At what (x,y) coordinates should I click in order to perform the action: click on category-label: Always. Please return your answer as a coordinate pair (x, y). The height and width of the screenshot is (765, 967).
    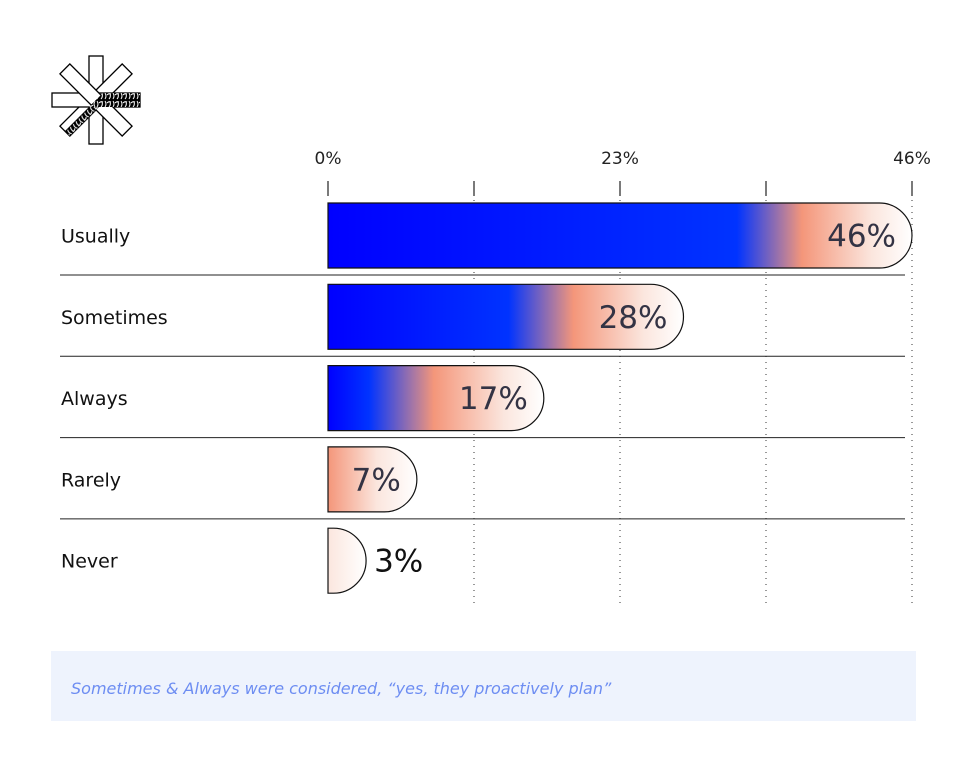
    Looking at the image, I should click on (94, 399).